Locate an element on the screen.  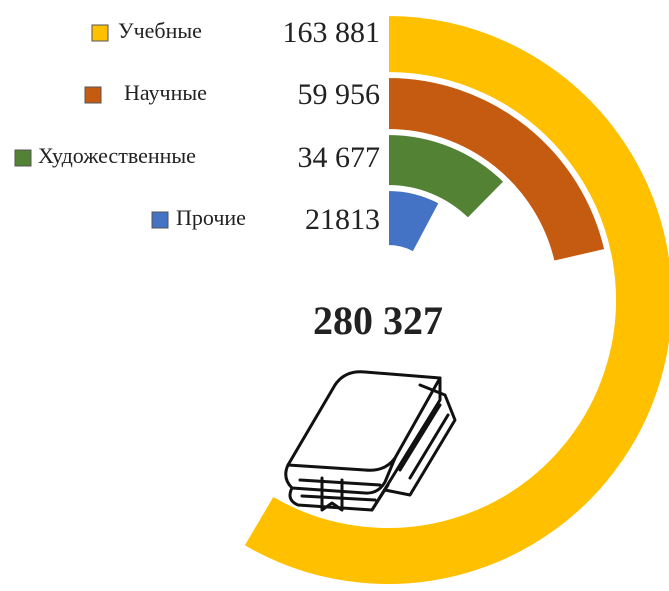
value-label: 59 956 is located at coordinates (339, 94).